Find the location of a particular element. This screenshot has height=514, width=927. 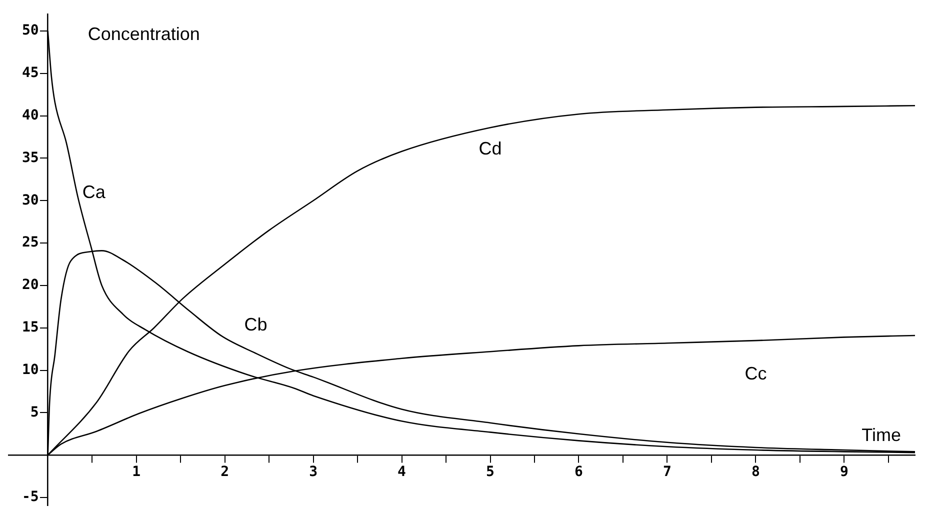

x-tick-label: 3 is located at coordinates (313, 472).